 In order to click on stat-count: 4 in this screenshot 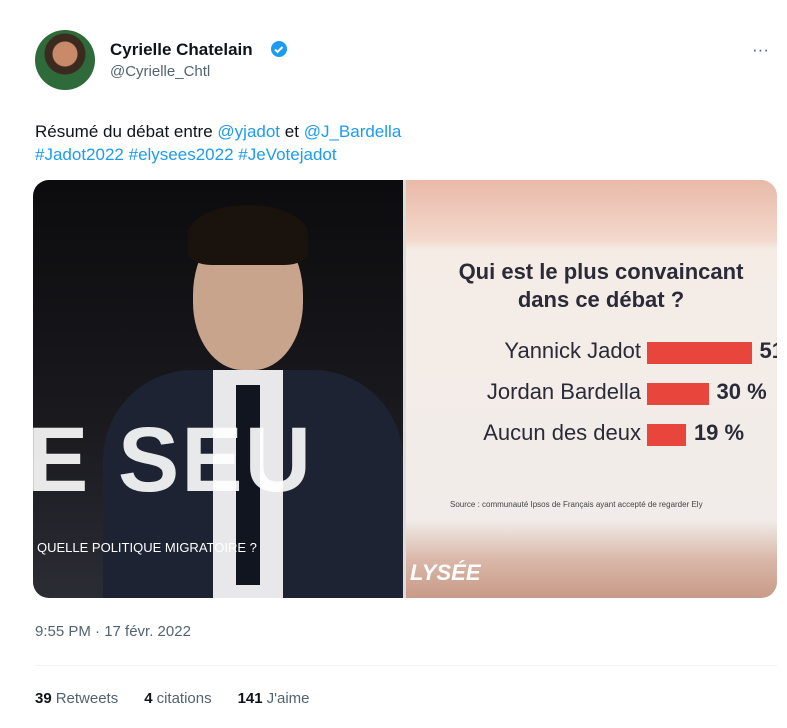, I will do `click(148, 698)`.